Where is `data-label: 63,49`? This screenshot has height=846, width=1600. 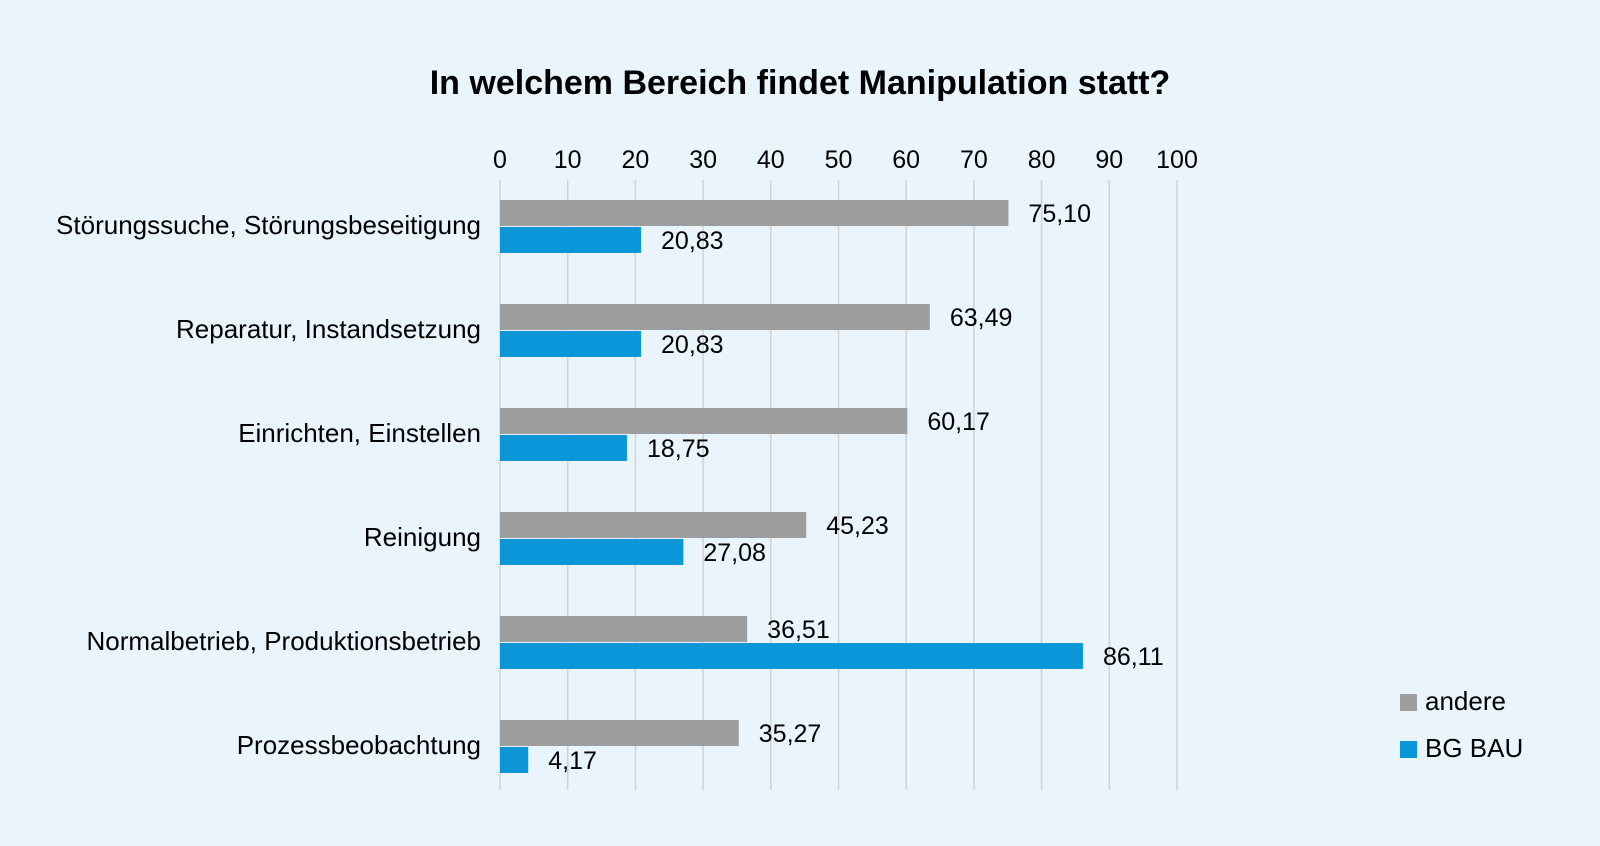
data-label: 63,49 is located at coordinates (981, 318).